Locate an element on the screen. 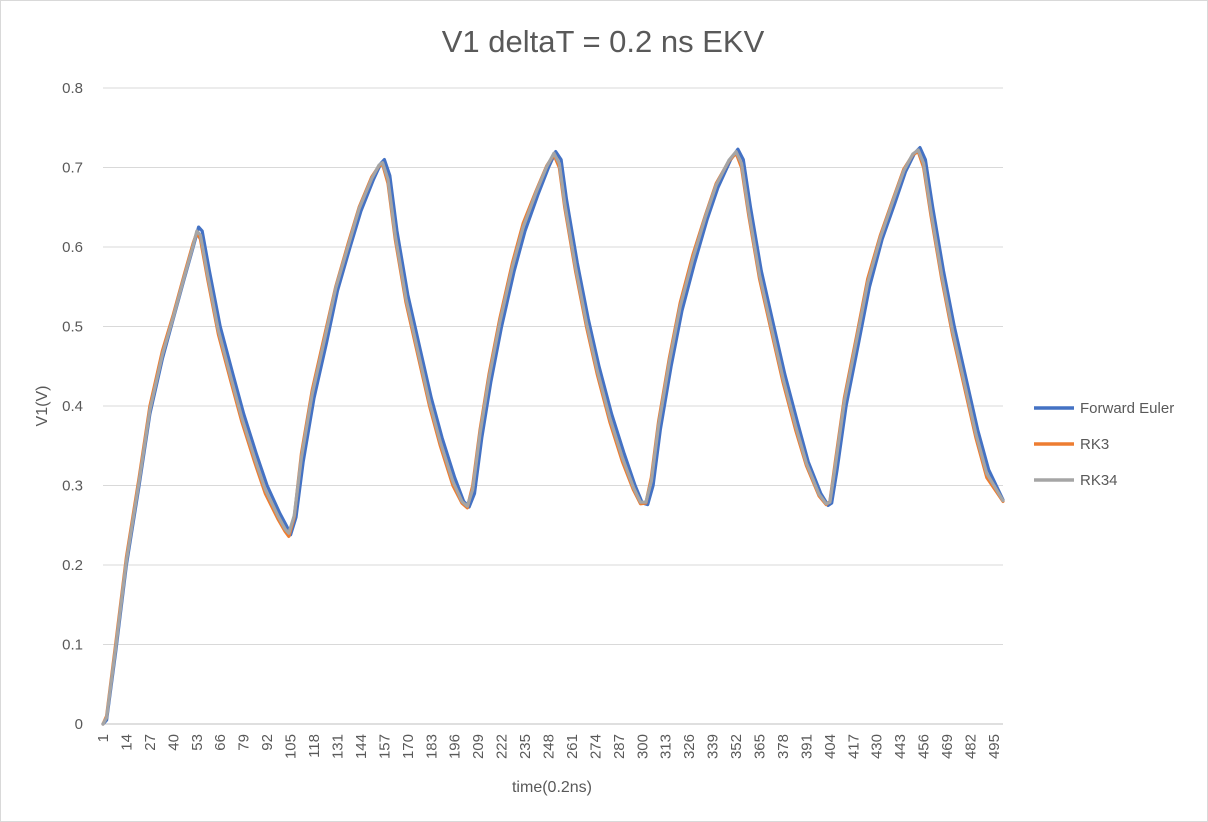 Image resolution: width=1208 pixels, height=822 pixels. legend: Forward Euler RK3 RK34 is located at coordinates (1104, 444).